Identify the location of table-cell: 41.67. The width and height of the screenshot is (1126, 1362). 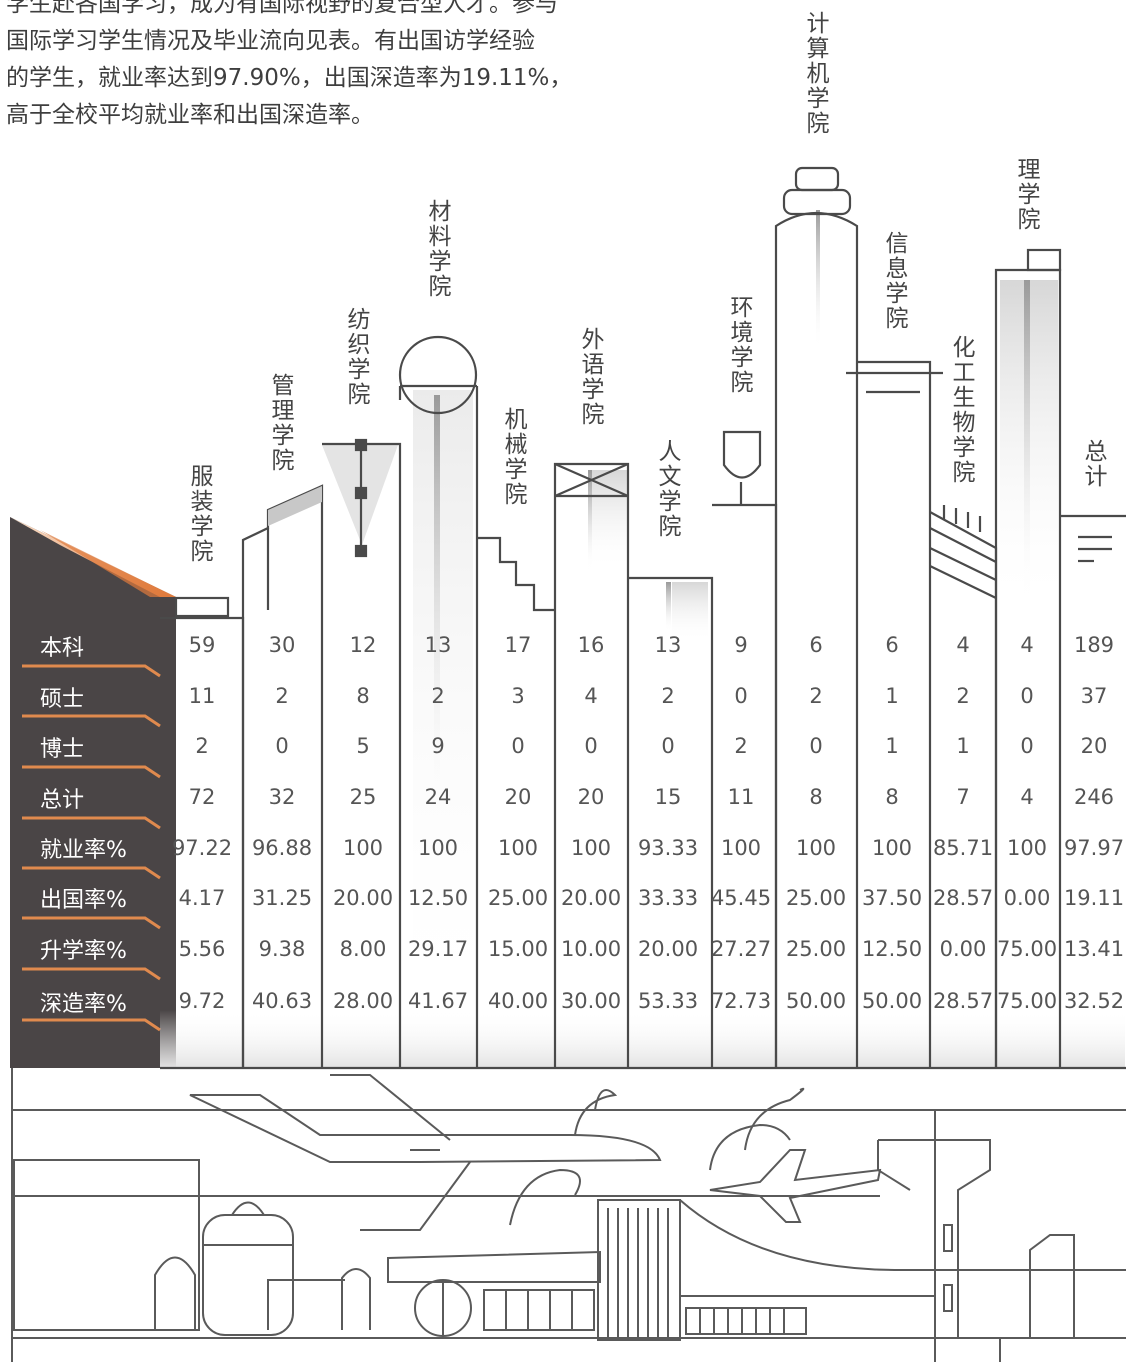
(438, 1001).